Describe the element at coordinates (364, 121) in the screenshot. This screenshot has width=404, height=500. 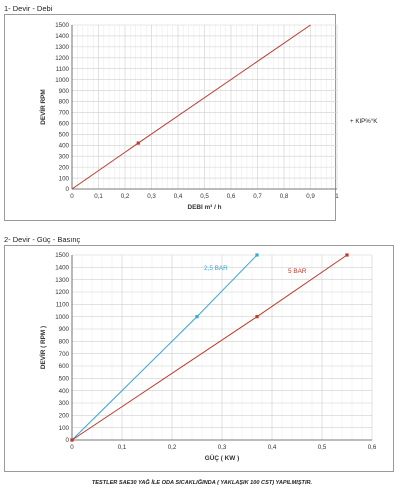
I see `side-note: + KIP%°K` at that location.